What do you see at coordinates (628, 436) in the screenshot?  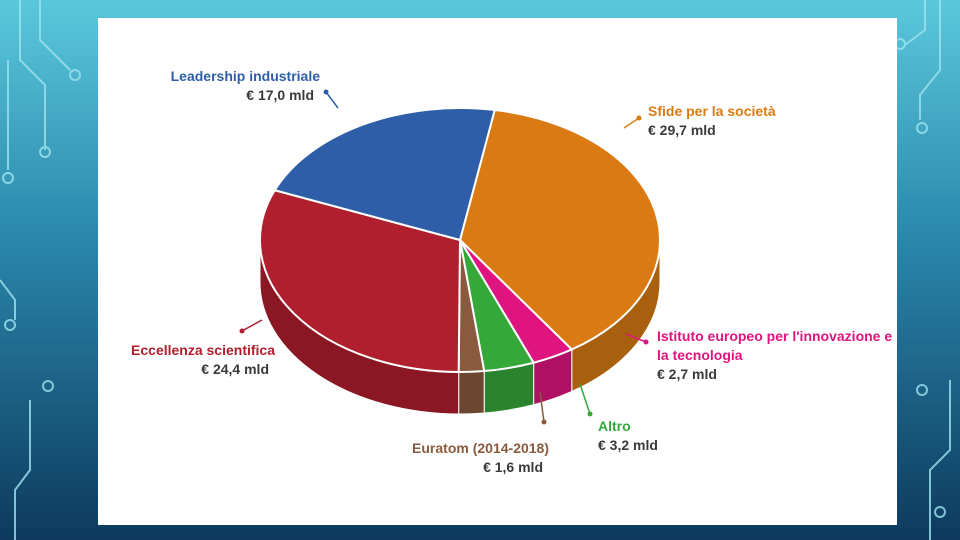 I see `slice-label: Altro € 3,2 mld` at bounding box center [628, 436].